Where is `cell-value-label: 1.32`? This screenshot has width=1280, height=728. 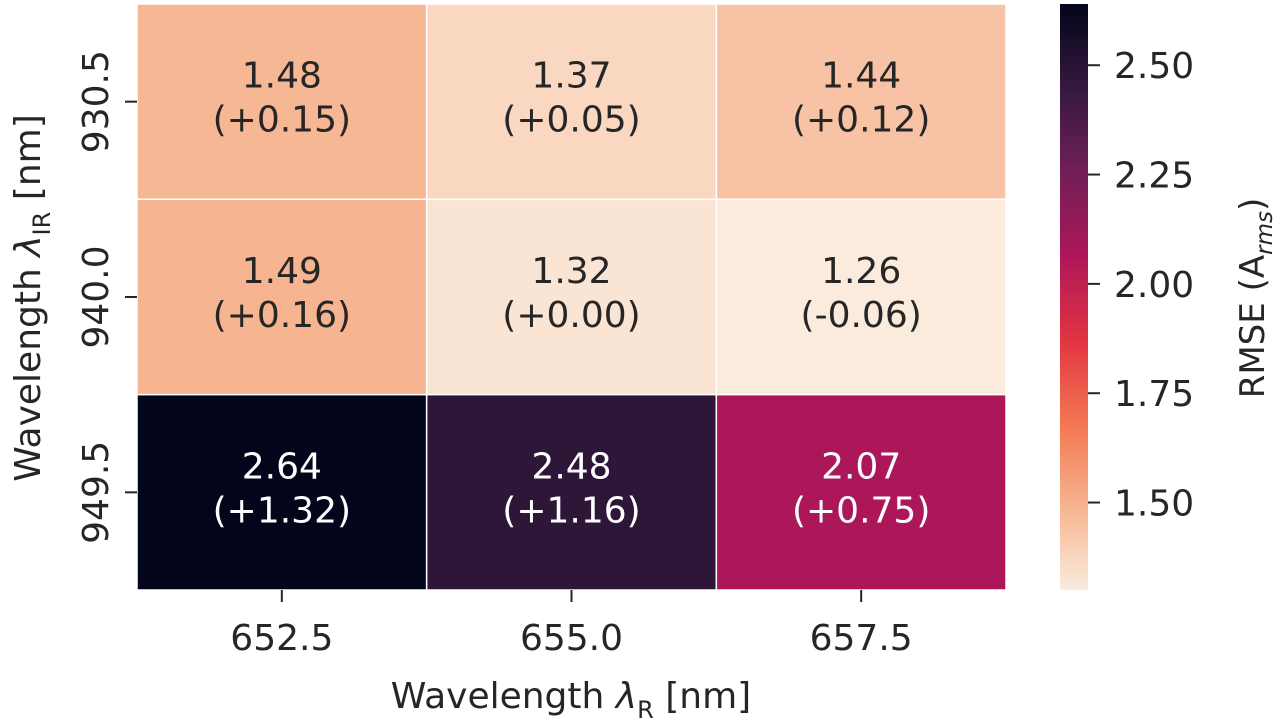 cell-value-label: 1.32 is located at coordinates (571, 271).